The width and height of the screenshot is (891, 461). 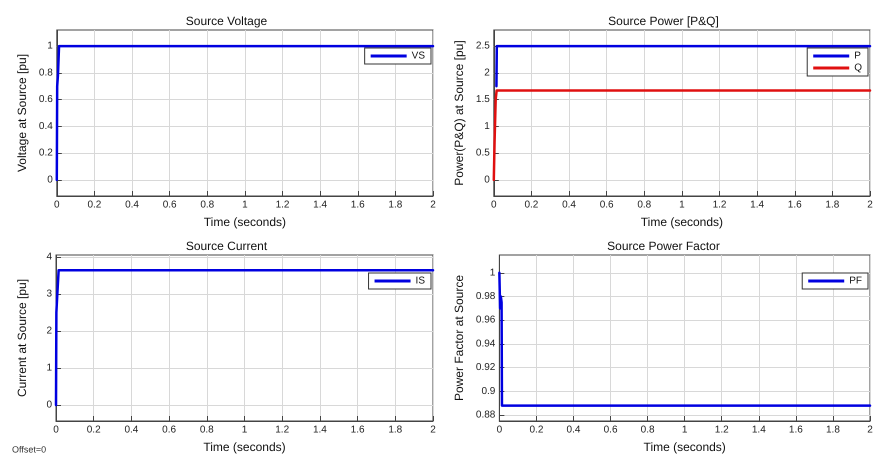 What do you see at coordinates (49, 256) in the screenshot?
I see `y-tick-label: 4` at bounding box center [49, 256].